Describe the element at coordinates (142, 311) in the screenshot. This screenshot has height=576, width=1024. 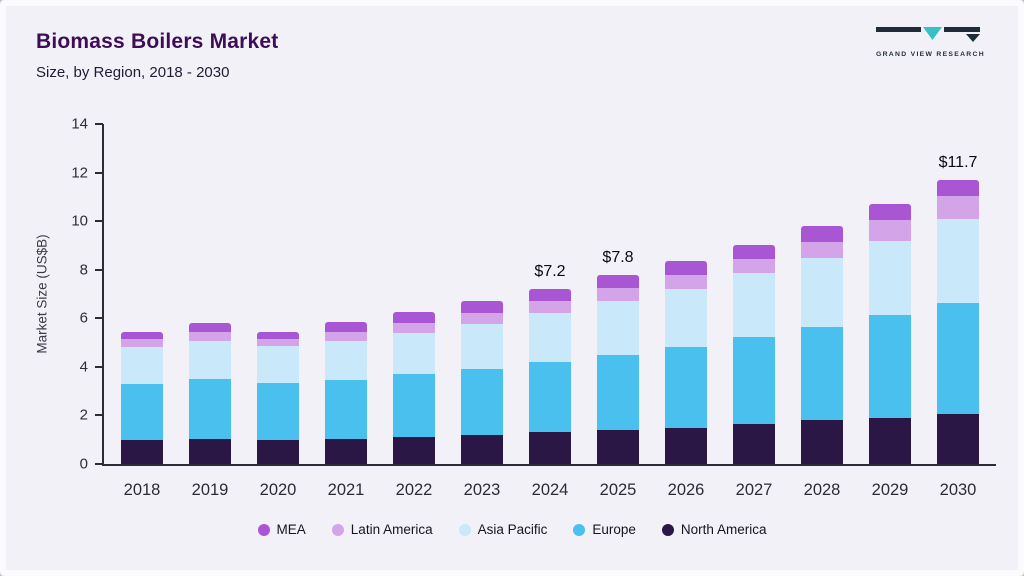
I see `bar-2018: 2018` at that location.